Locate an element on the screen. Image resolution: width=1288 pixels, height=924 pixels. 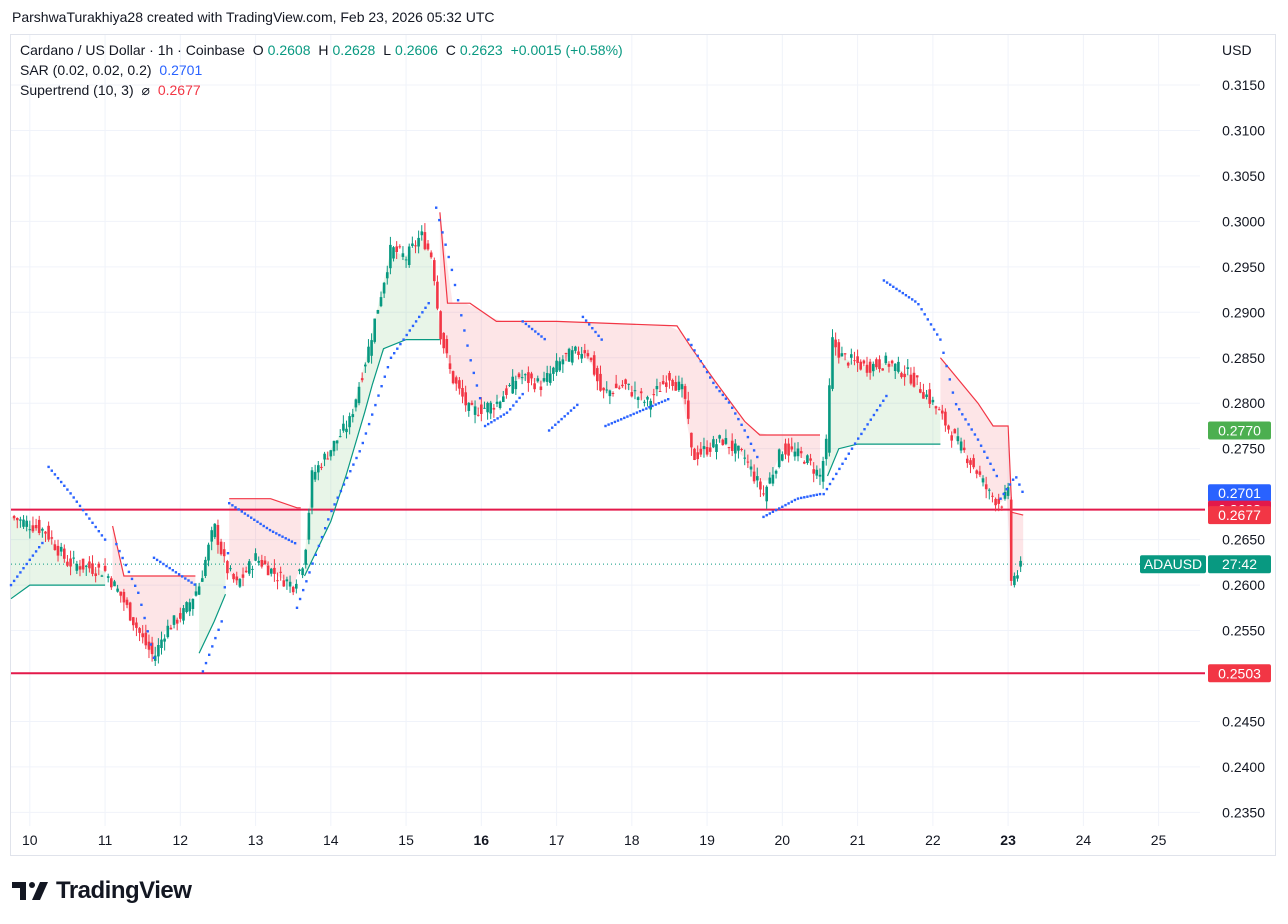
price-badge-label: 0.2677 is located at coordinates (1239, 515).